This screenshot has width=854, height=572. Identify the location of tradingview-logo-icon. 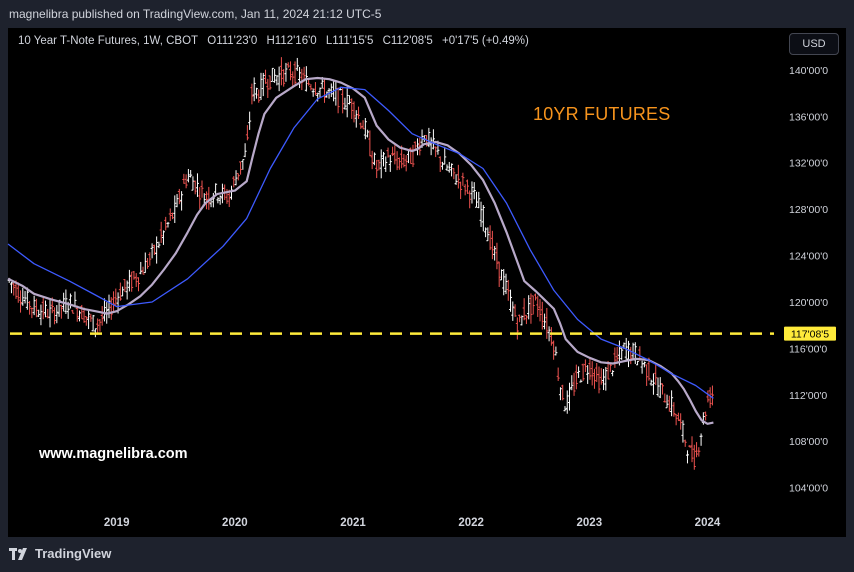
(18, 553).